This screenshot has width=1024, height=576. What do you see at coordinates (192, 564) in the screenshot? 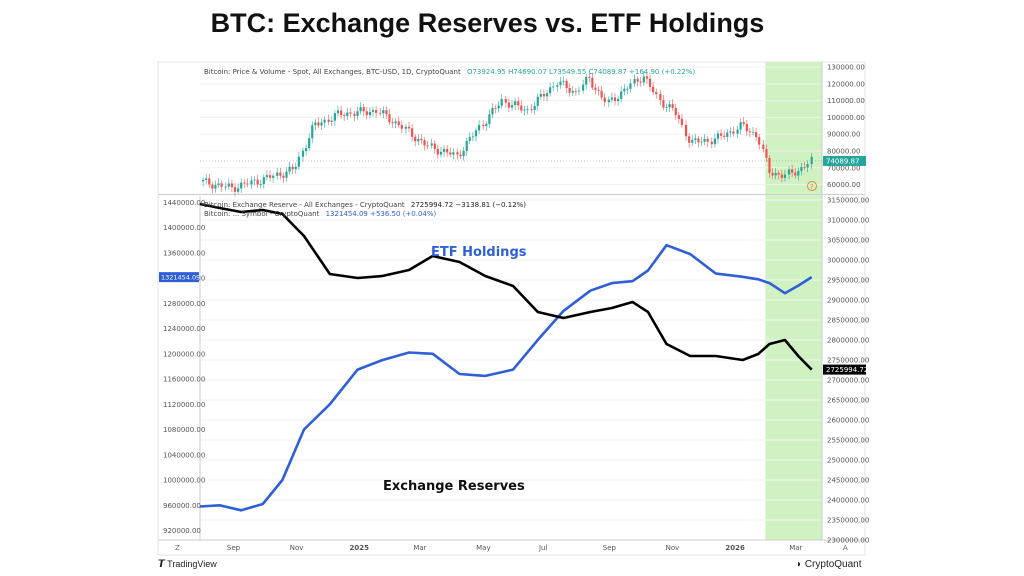
I see `tradingview-label: TradingView` at bounding box center [192, 564].